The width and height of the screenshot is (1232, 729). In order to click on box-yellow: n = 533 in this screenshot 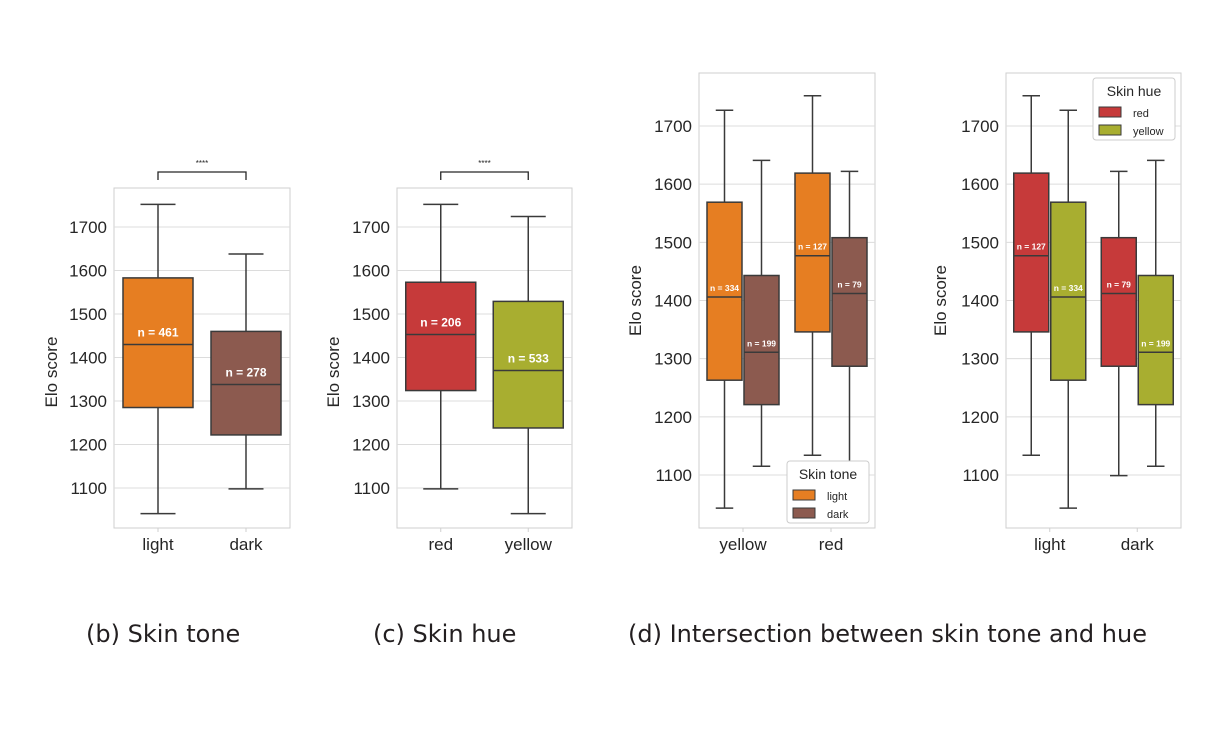, I will do `click(528, 365)`.